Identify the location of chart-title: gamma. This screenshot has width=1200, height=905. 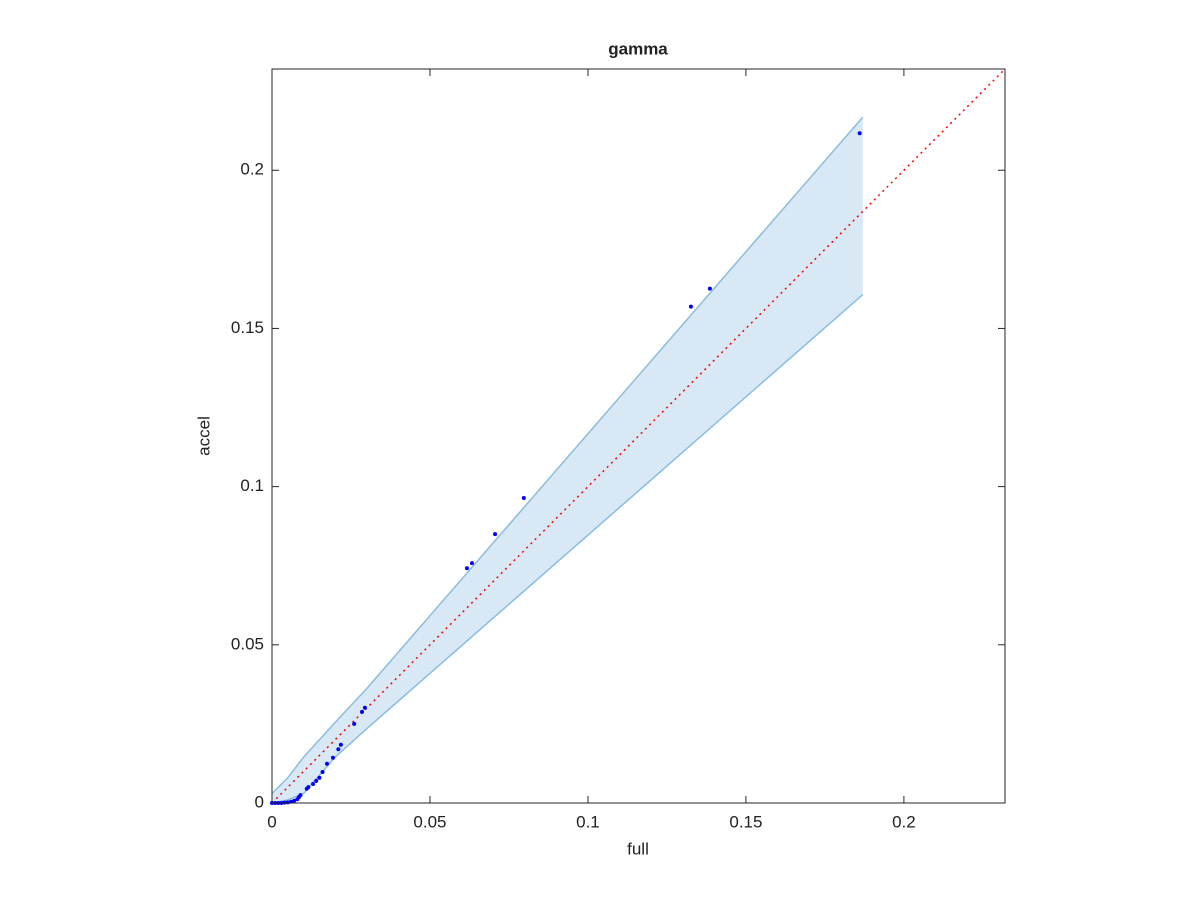
(638, 48).